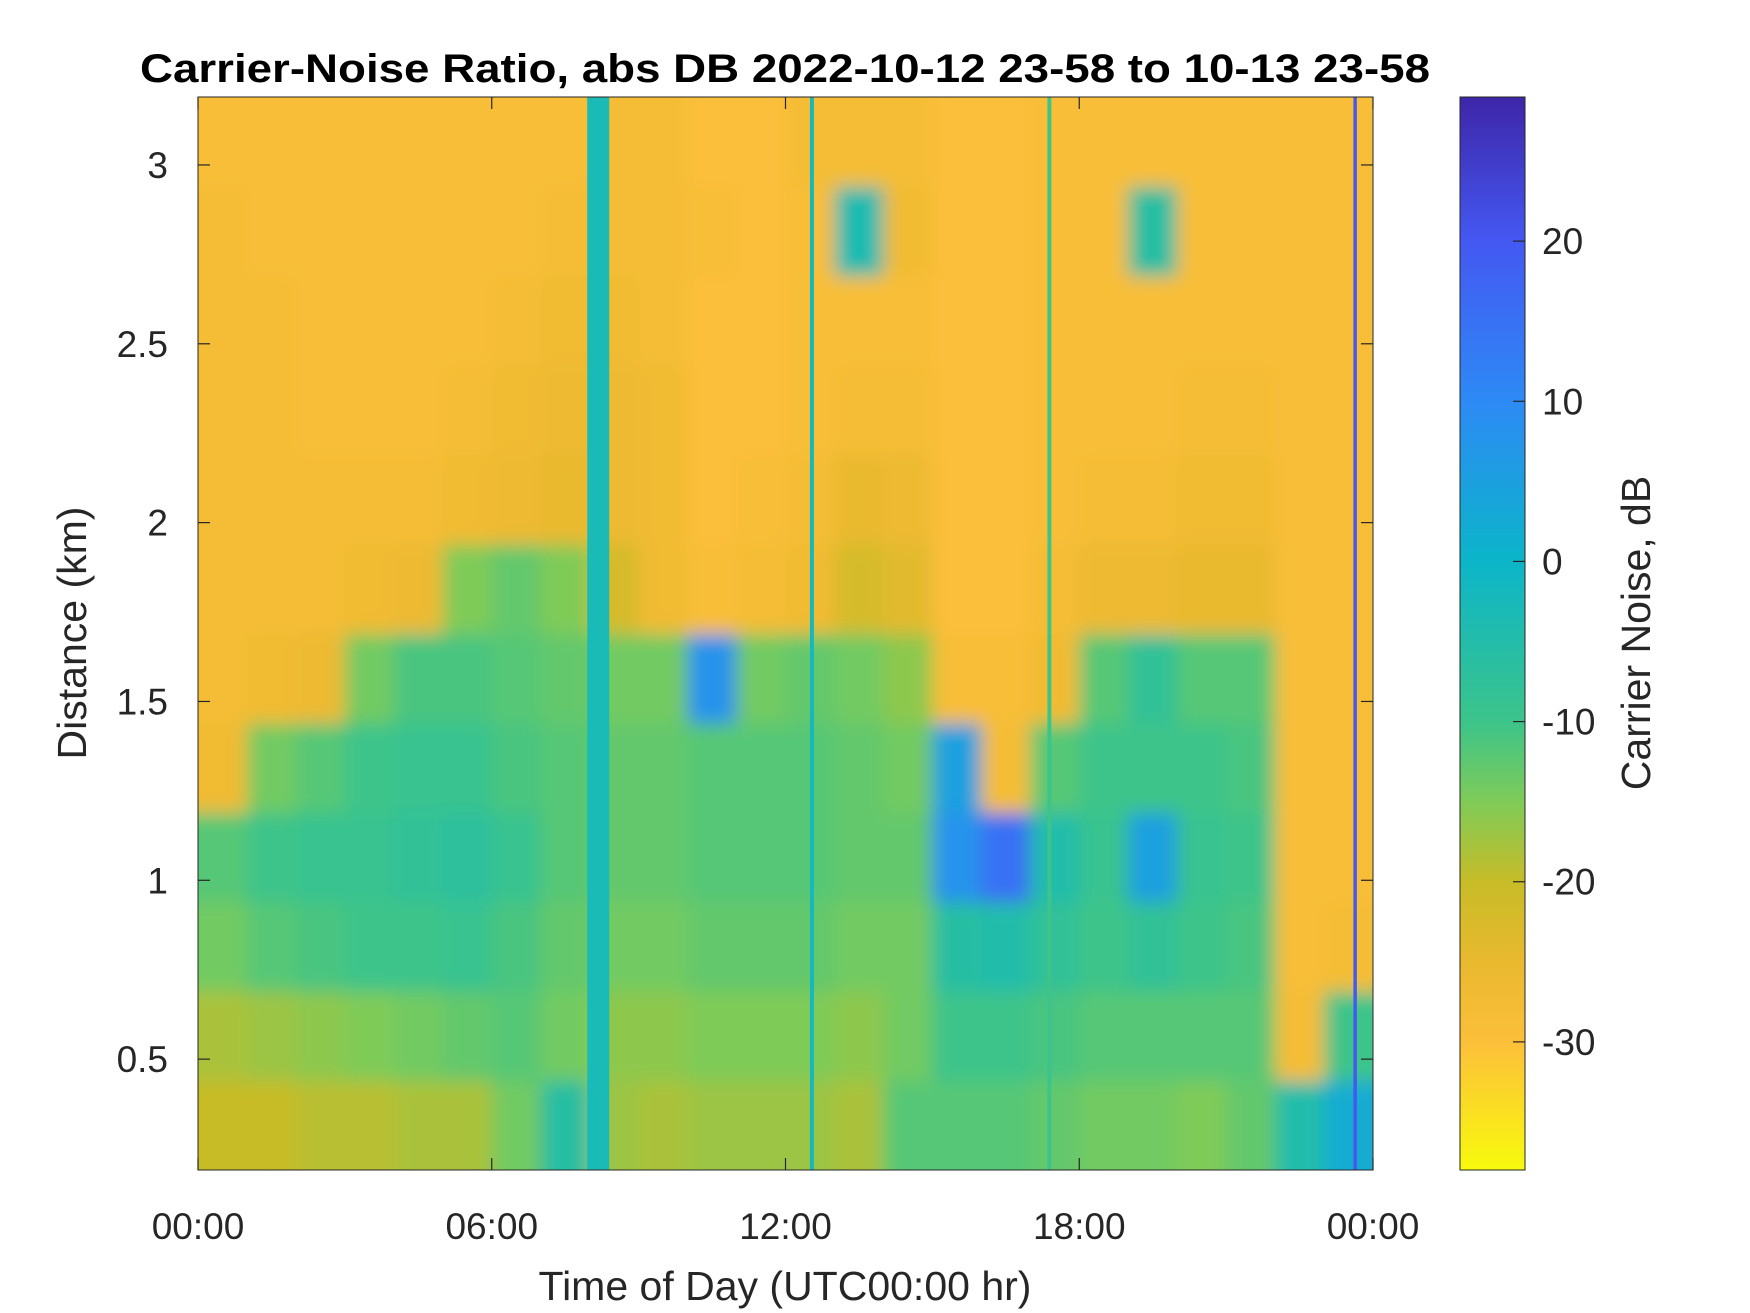  Describe the element at coordinates (1559, 633) in the screenshot. I see `colorbar: 20 10 0 -10 -20 -30 Carrier Noise, dB` at that location.